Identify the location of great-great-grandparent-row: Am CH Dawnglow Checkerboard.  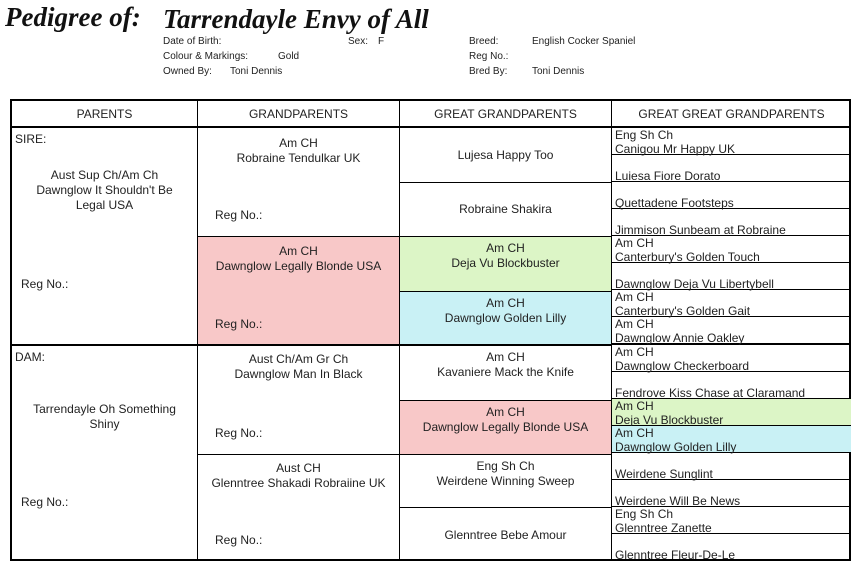
(731, 359).